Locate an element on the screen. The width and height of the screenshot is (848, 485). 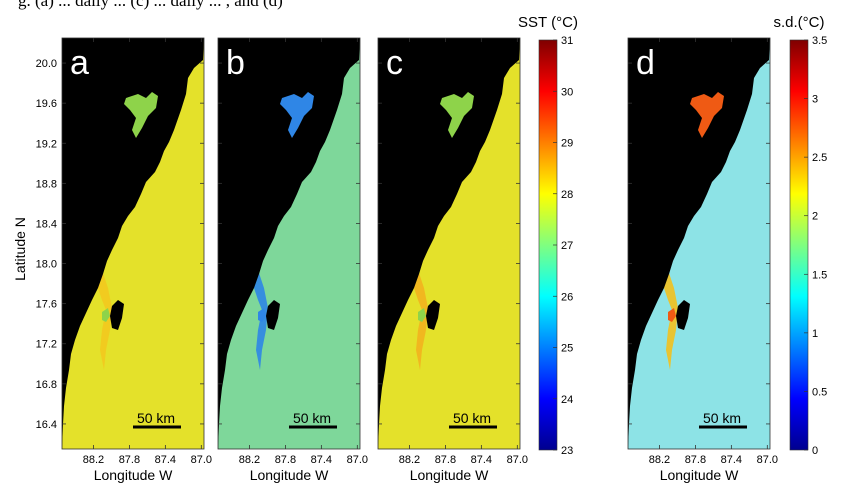
colorbar-tick-label: 25 is located at coordinates (567, 349).